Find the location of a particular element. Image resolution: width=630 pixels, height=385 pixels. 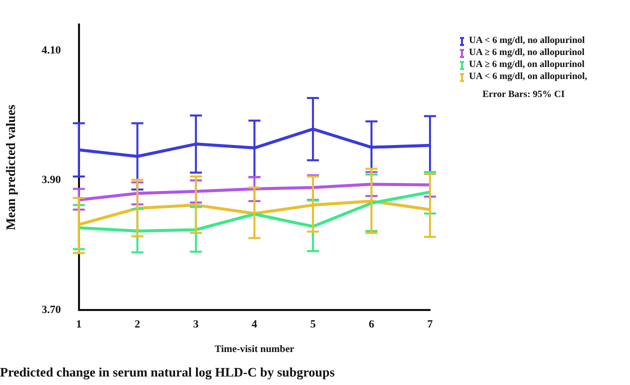

x-axis-title: Time-visit number is located at coordinates (254, 349).